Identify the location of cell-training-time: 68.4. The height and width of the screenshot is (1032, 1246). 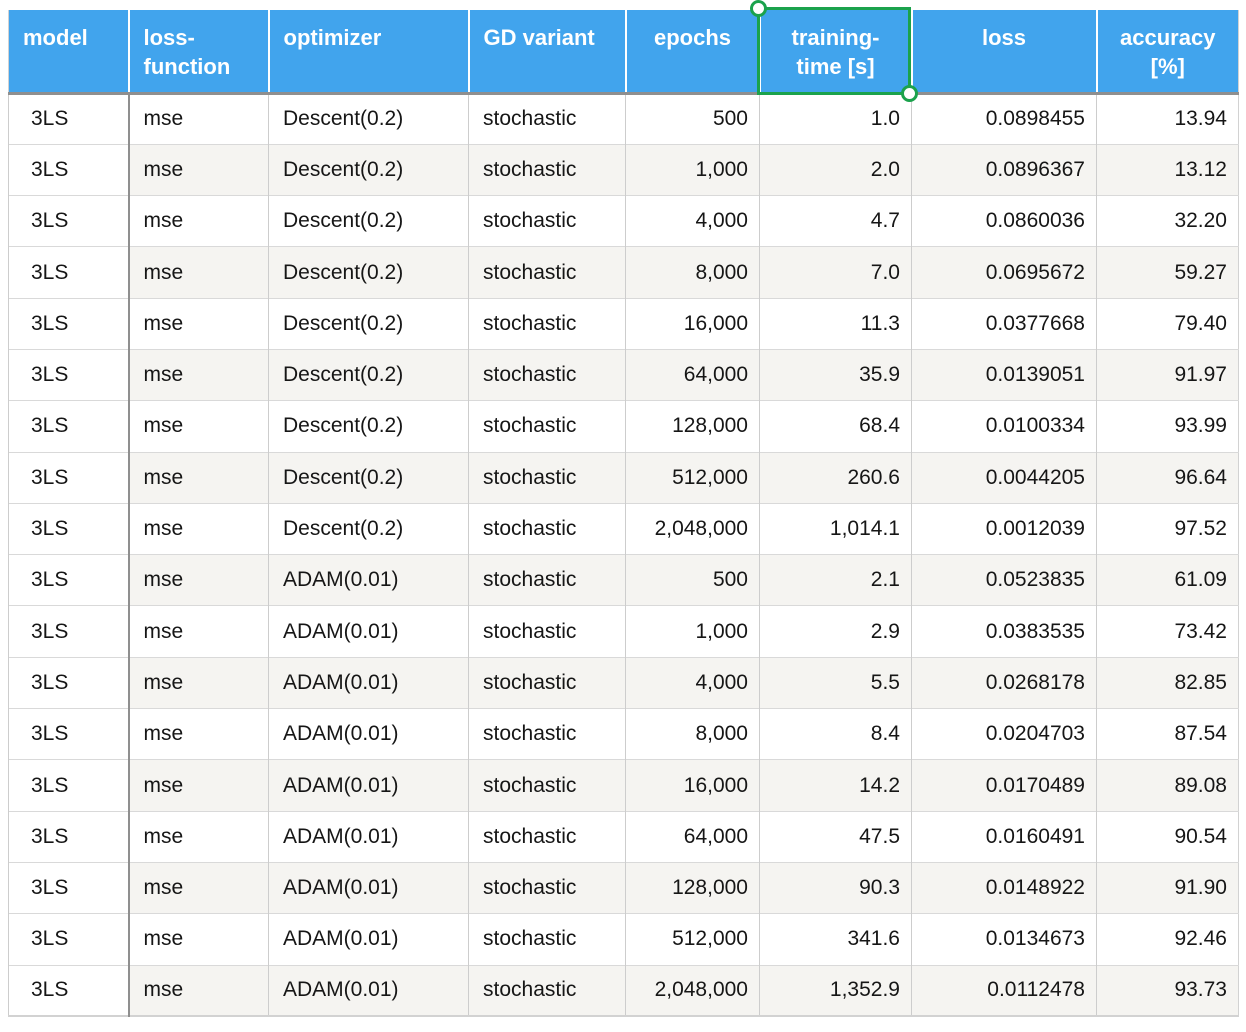
(835, 426).